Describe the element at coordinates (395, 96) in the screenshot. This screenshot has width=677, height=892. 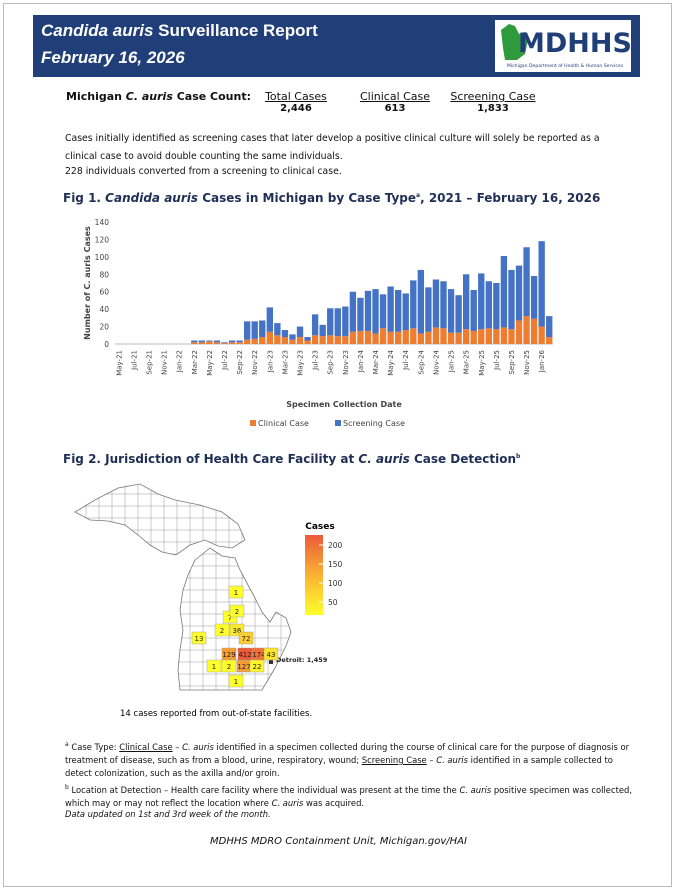
I see `count-name: Clinical Case` at that location.